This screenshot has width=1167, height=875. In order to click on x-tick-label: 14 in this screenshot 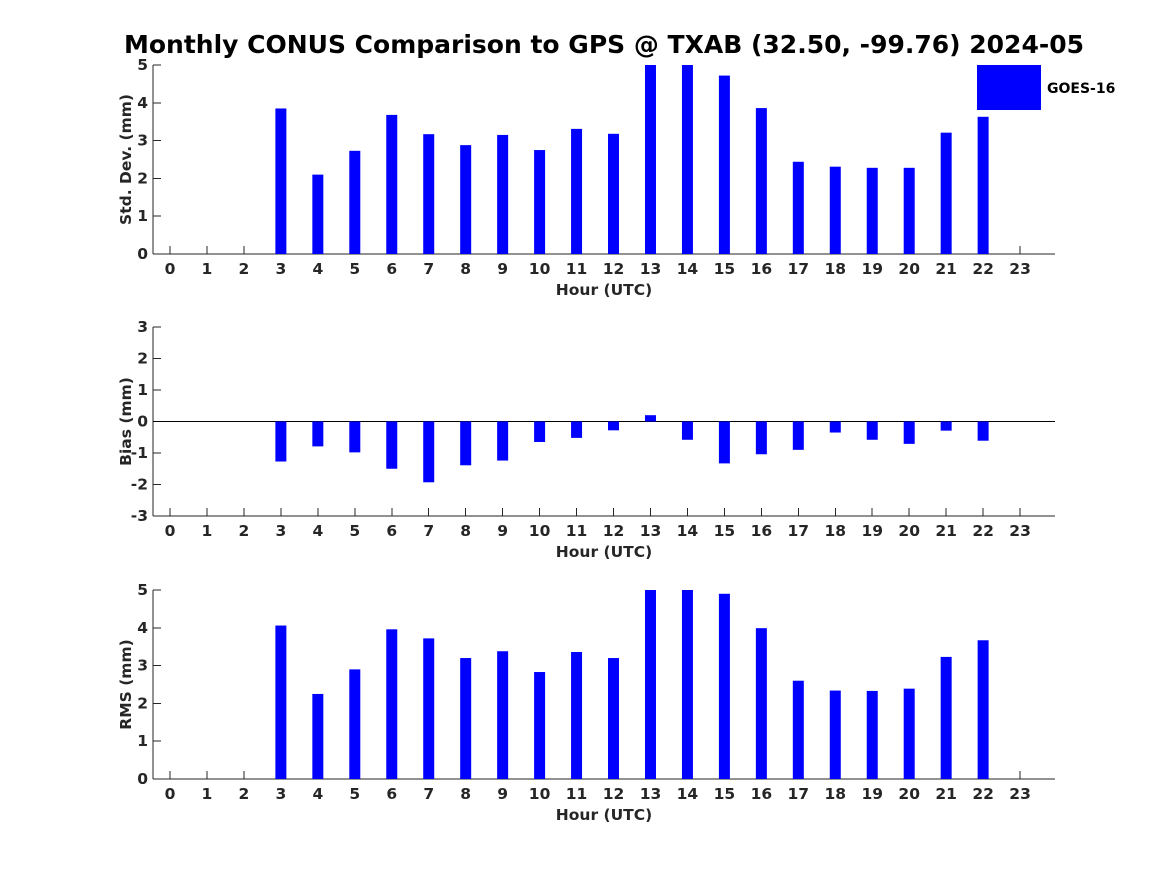, I will do `click(688, 531)`.